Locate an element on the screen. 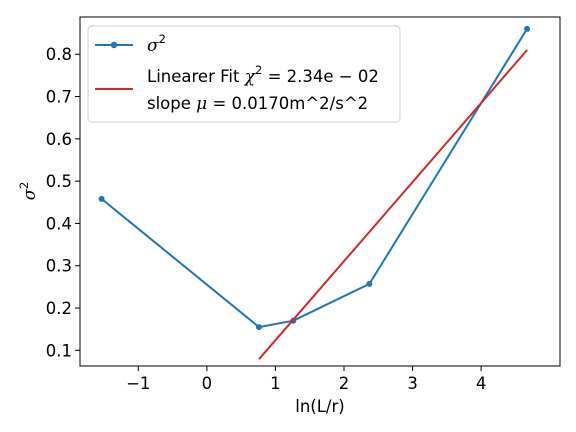 The height and width of the screenshot is (432, 576). y-axis-label-group: σ2 is located at coordinates (28, 191).